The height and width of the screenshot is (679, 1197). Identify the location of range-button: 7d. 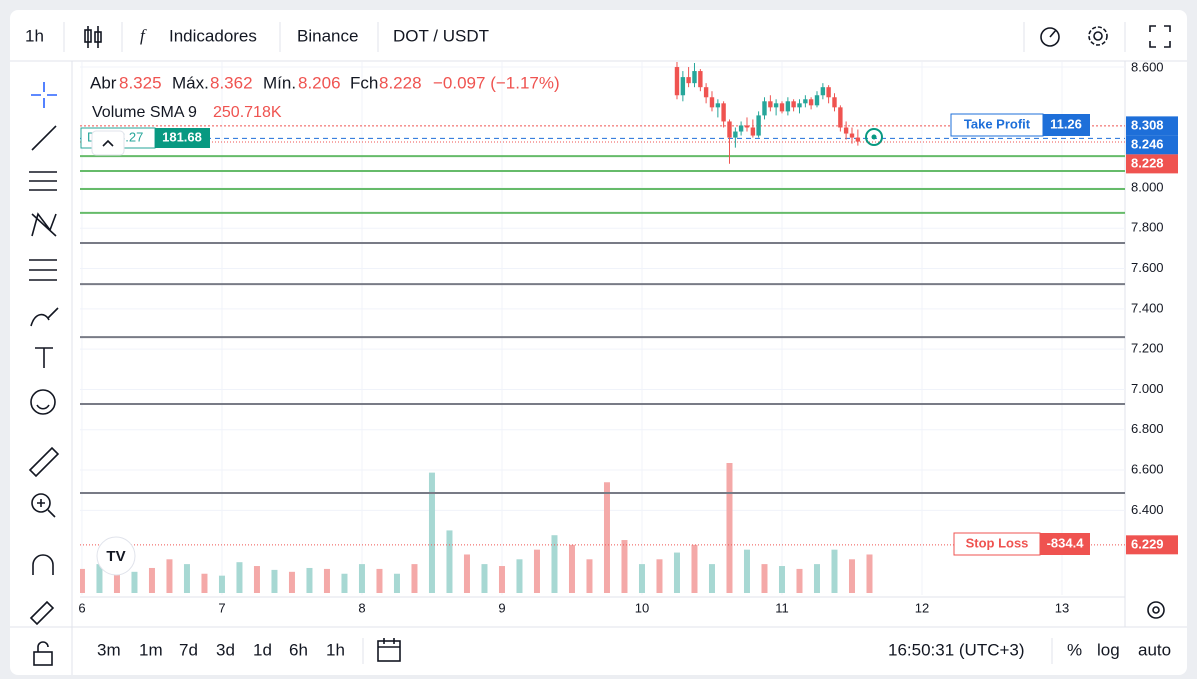
(188, 649).